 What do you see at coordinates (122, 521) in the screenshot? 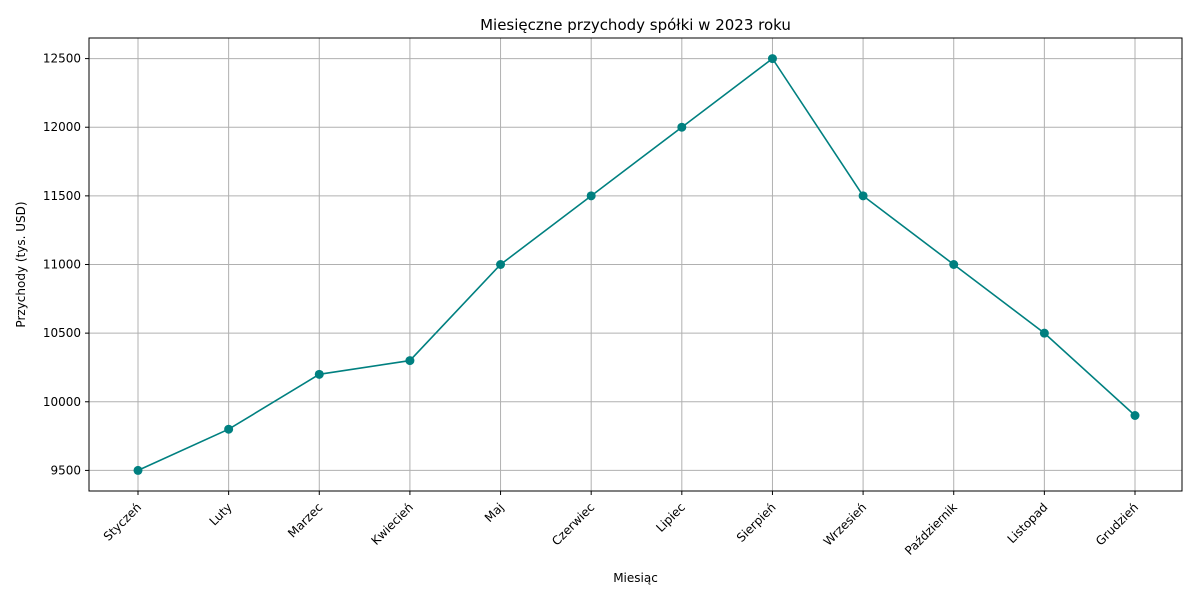
I see `x-tick-label: Styczeń` at bounding box center [122, 521].